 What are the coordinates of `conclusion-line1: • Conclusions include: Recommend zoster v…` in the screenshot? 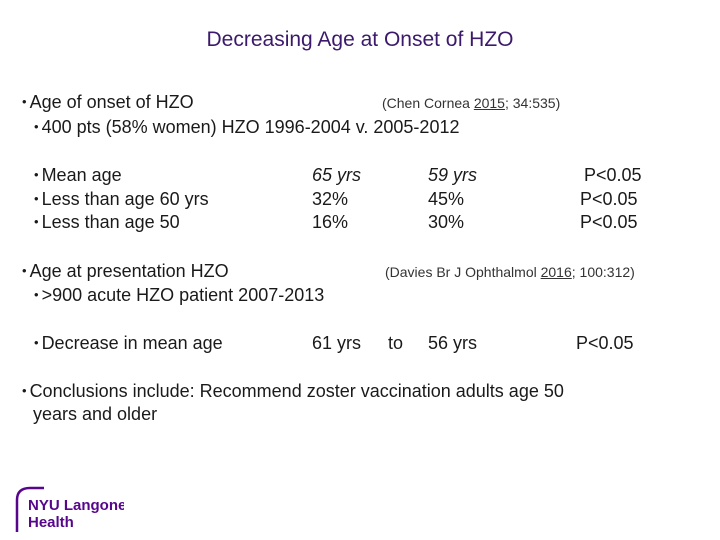 It's located at (293, 391).